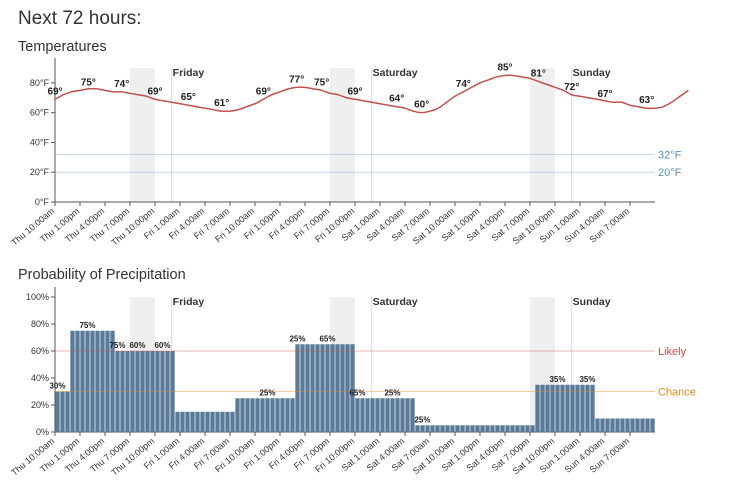 This screenshot has width=732, height=496. What do you see at coordinates (592, 302) in the screenshot?
I see `precip-day-label: Sunday` at bounding box center [592, 302].